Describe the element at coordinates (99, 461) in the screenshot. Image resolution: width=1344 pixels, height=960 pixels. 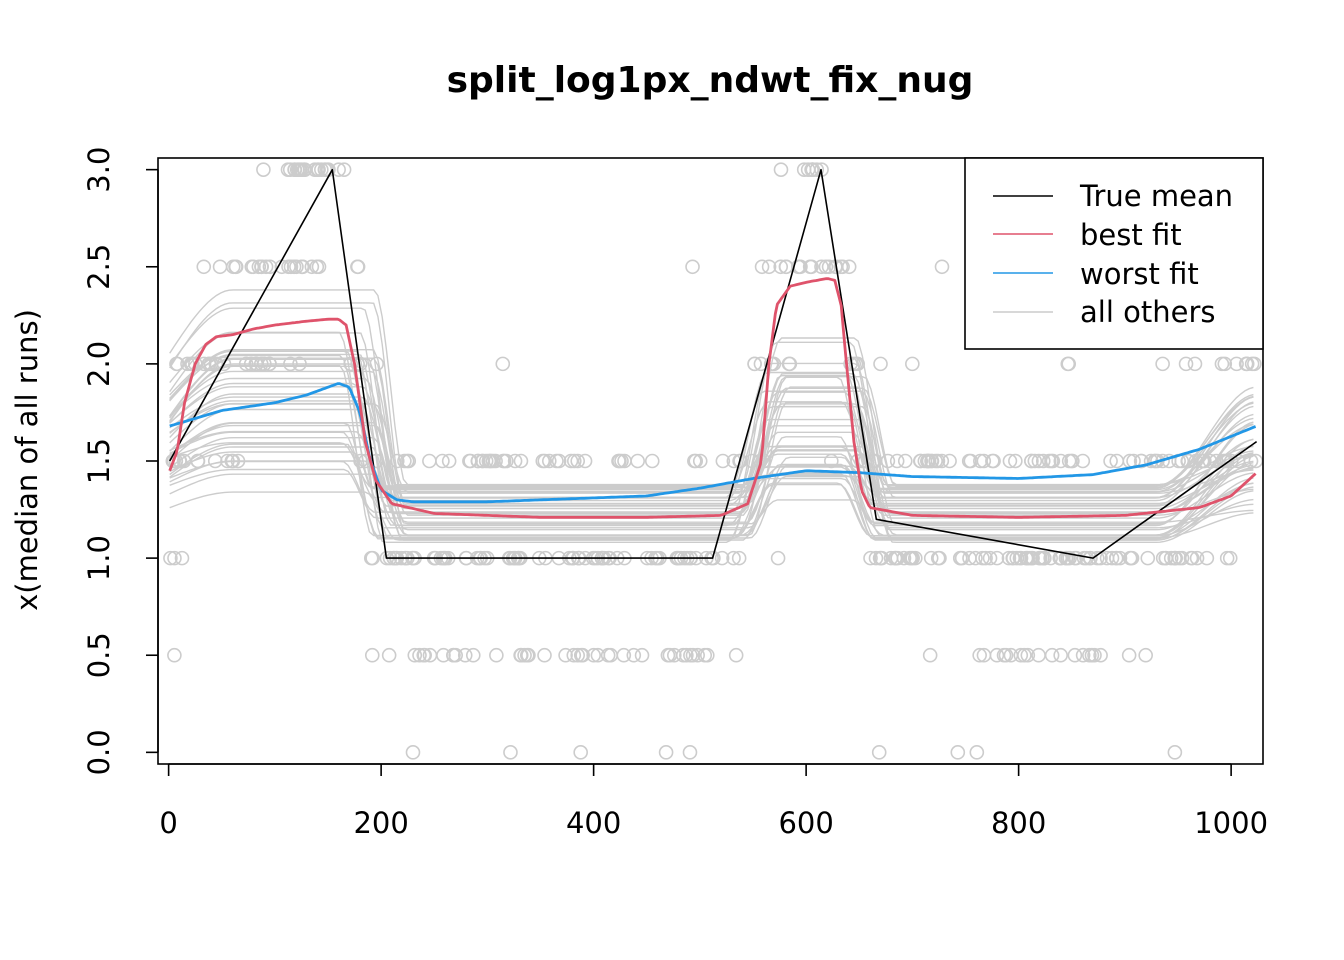
I see `y-tick-label: 1.5` at that location.